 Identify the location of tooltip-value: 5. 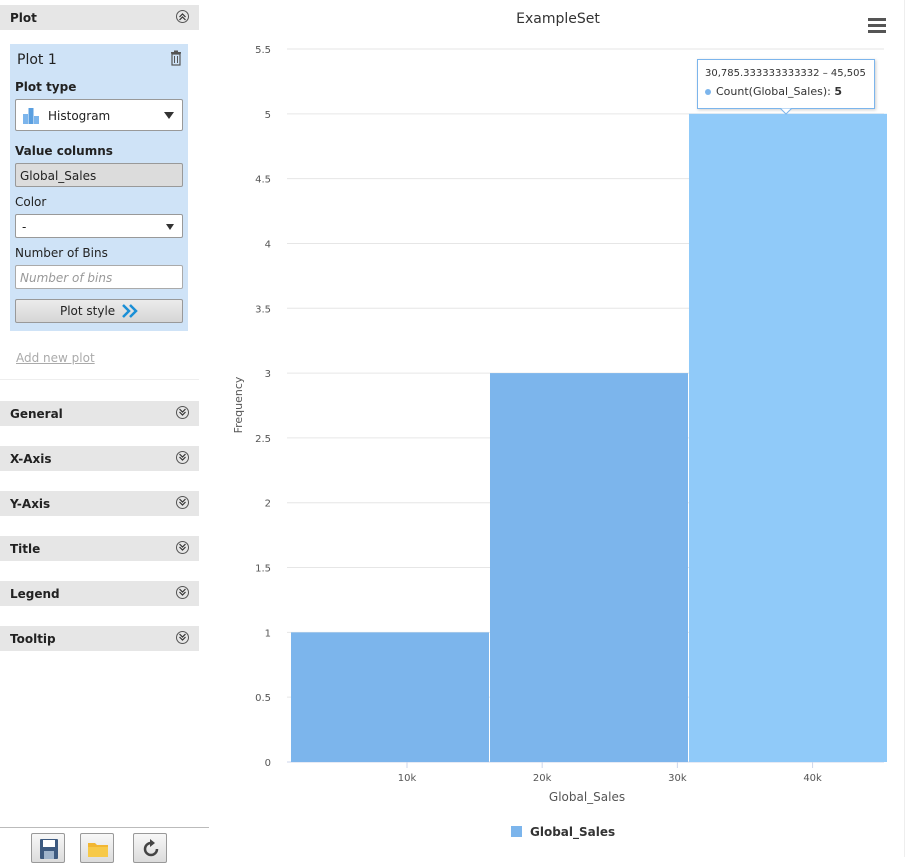
(838, 91).